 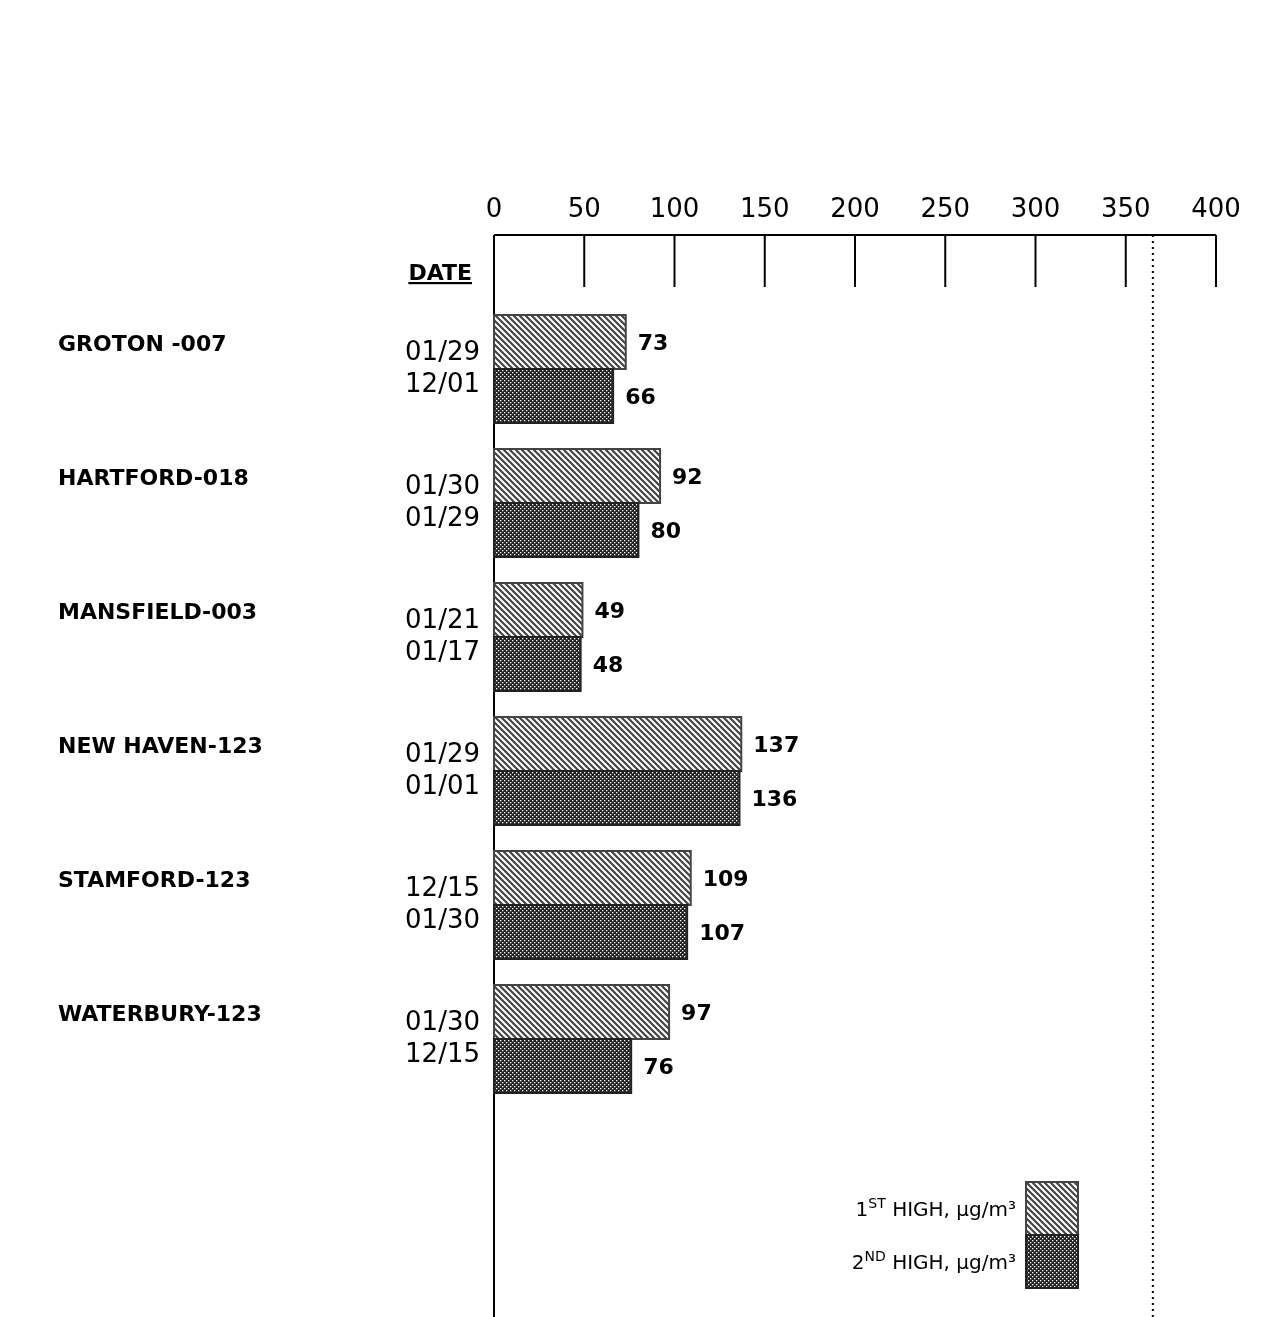 I want to click on data-label: 97, so click(x=696, y=1012).